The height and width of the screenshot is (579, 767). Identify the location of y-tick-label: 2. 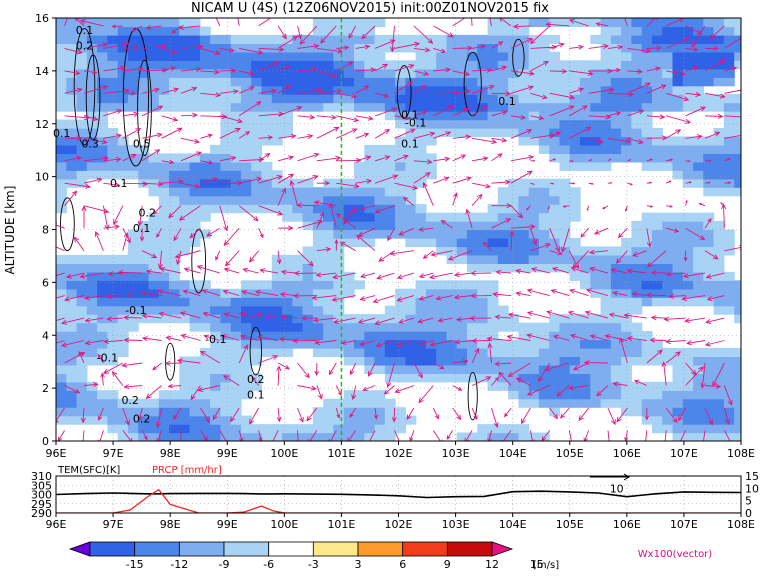
(45, 388).